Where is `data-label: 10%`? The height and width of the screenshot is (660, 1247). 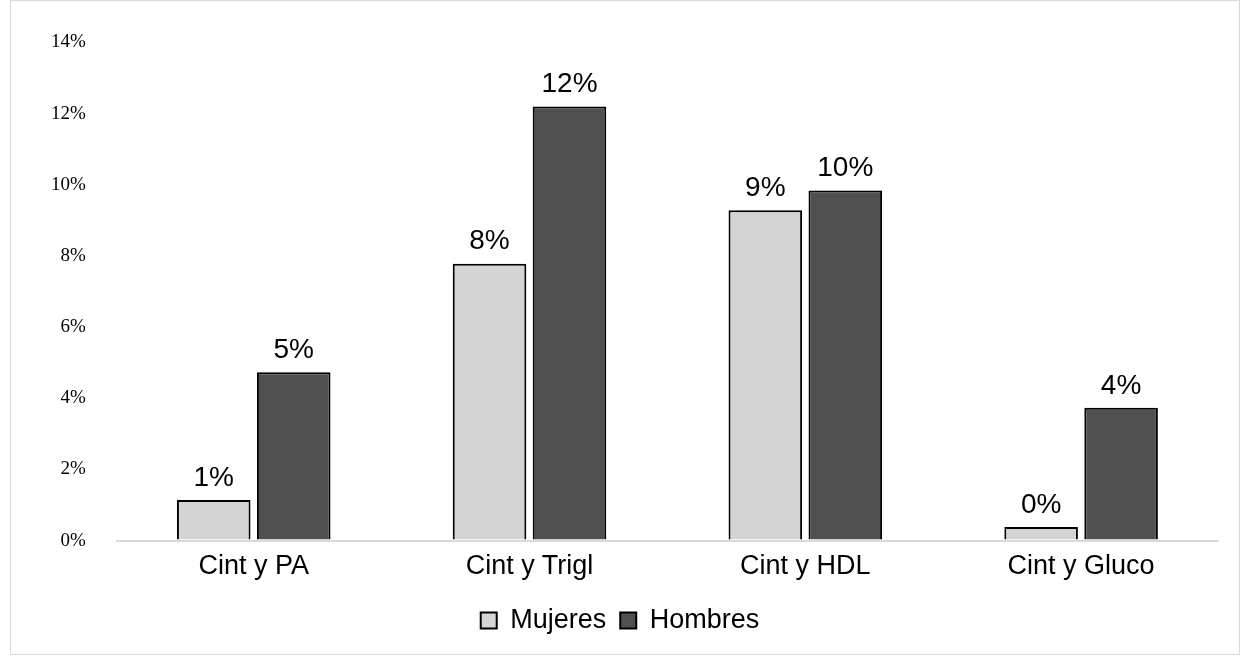 data-label: 10% is located at coordinates (845, 167).